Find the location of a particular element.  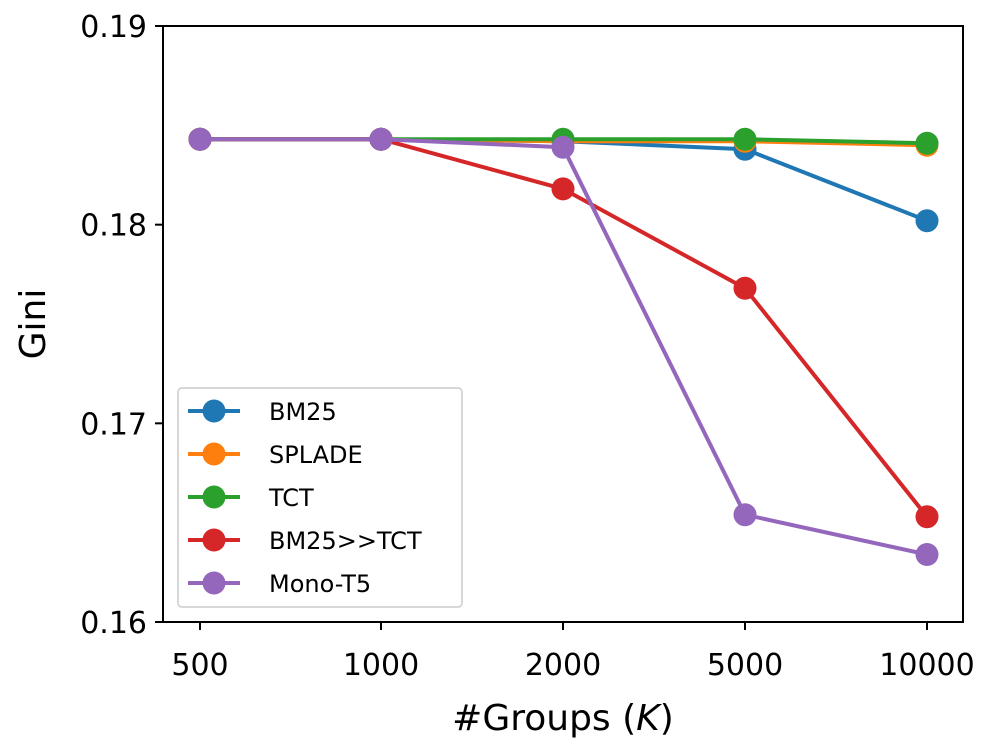

legend: BM25 SPLADE TCT BM25>>TCT Mono-T5 is located at coordinates (320, 497).